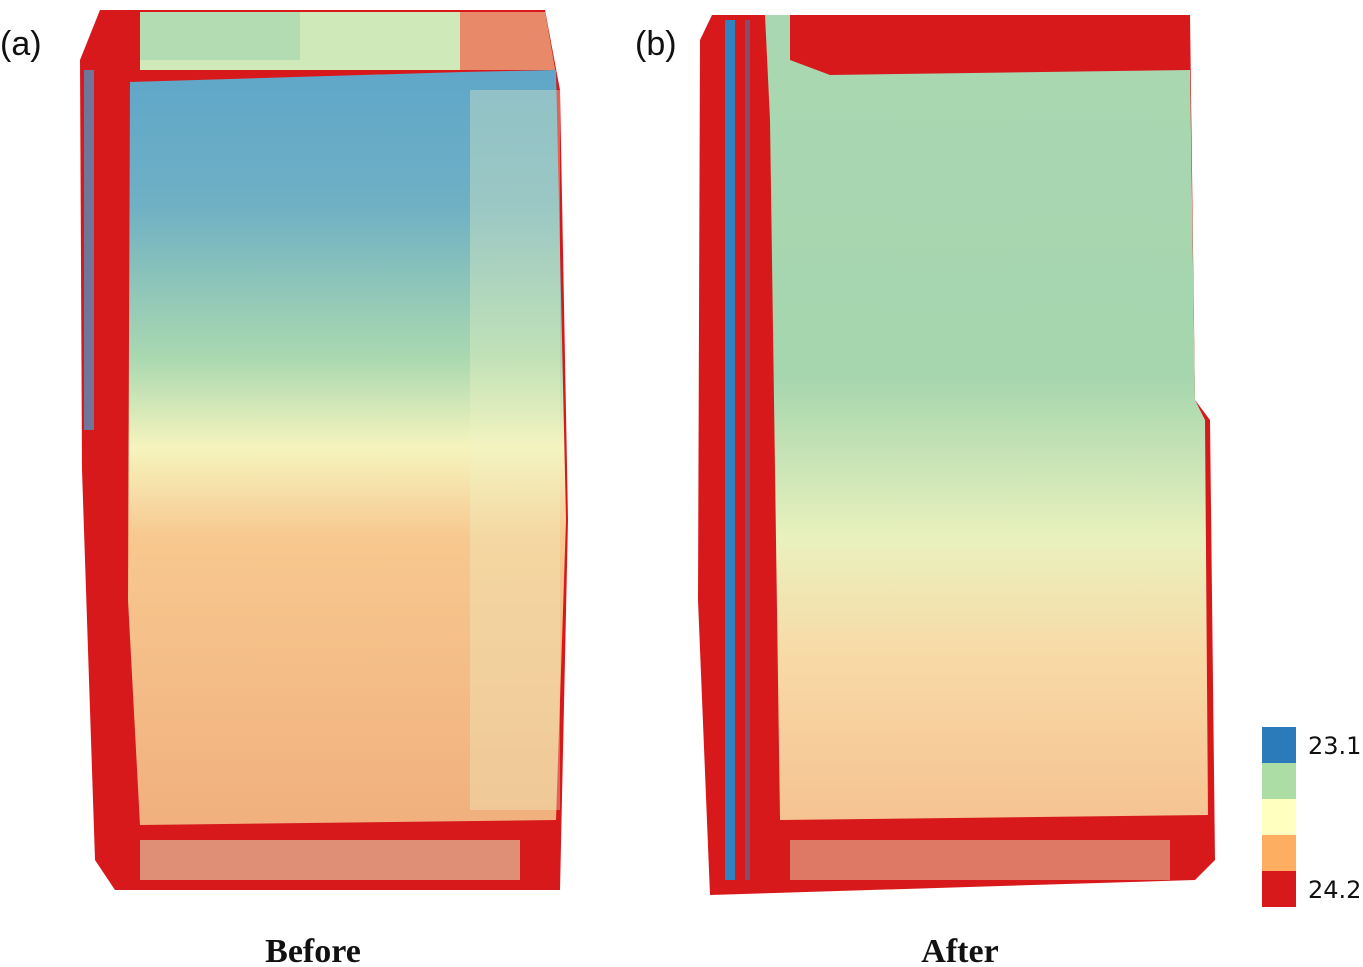 The image size is (1363, 967). What do you see at coordinates (656, 44) in the screenshot?
I see `panel-label: (b)` at bounding box center [656, 44].